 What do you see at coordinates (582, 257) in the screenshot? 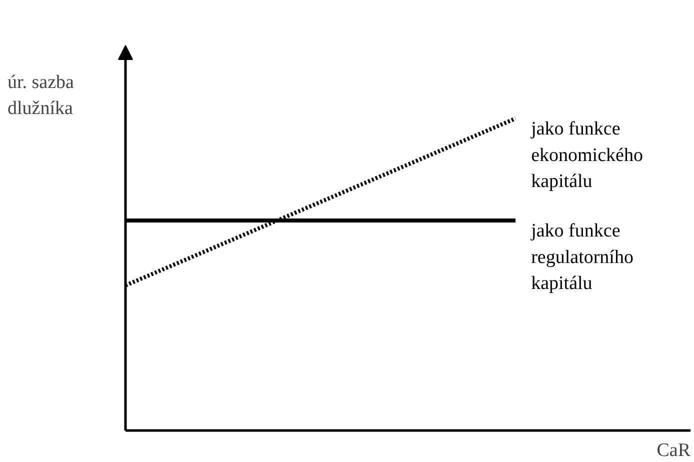
I see `series-label: jako funkce regulatorního kapitálu` at bounding box center [582, 257].